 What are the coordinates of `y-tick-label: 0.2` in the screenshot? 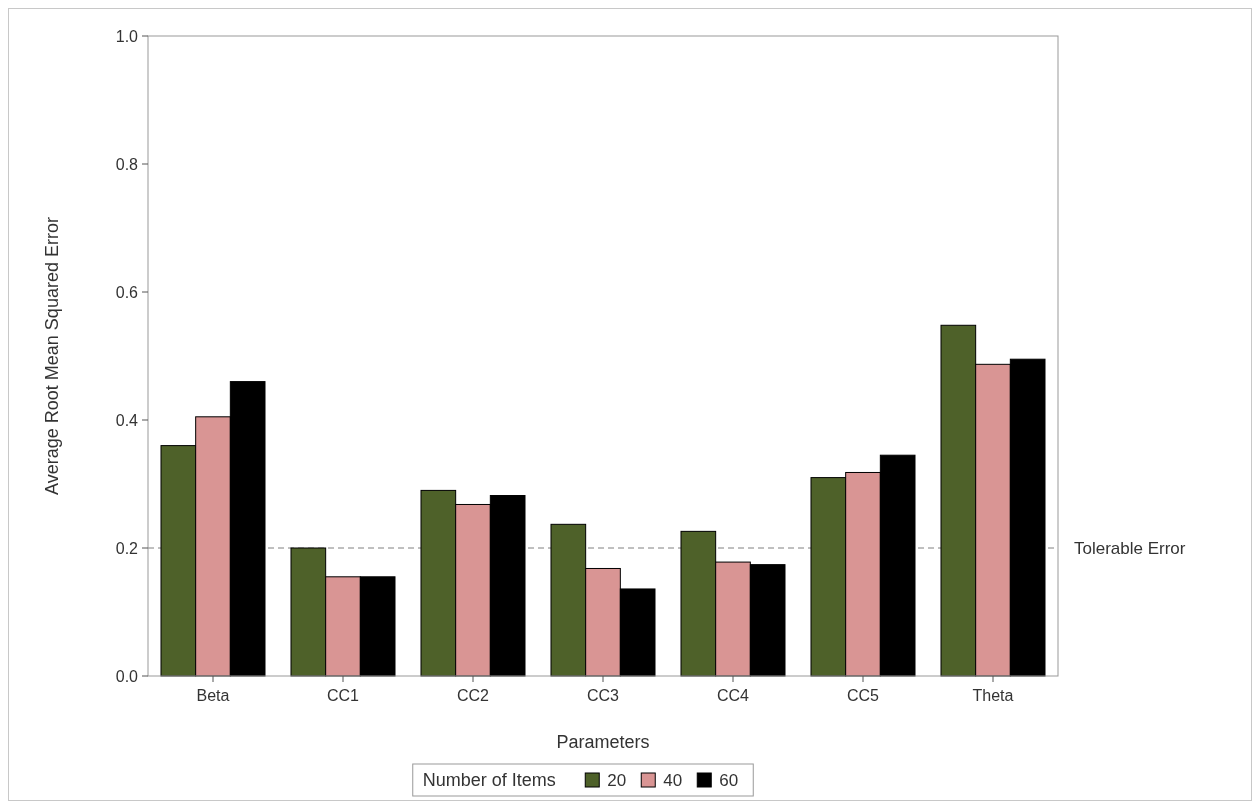 It's located at (127, 548).